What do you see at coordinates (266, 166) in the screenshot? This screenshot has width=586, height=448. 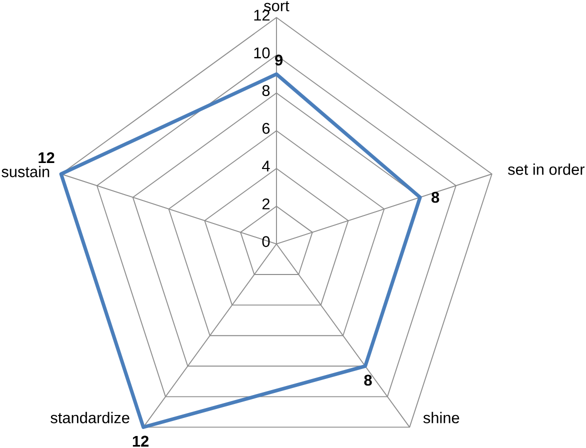 I see `y-tick-label: 4` at bounding box center [266, 166].